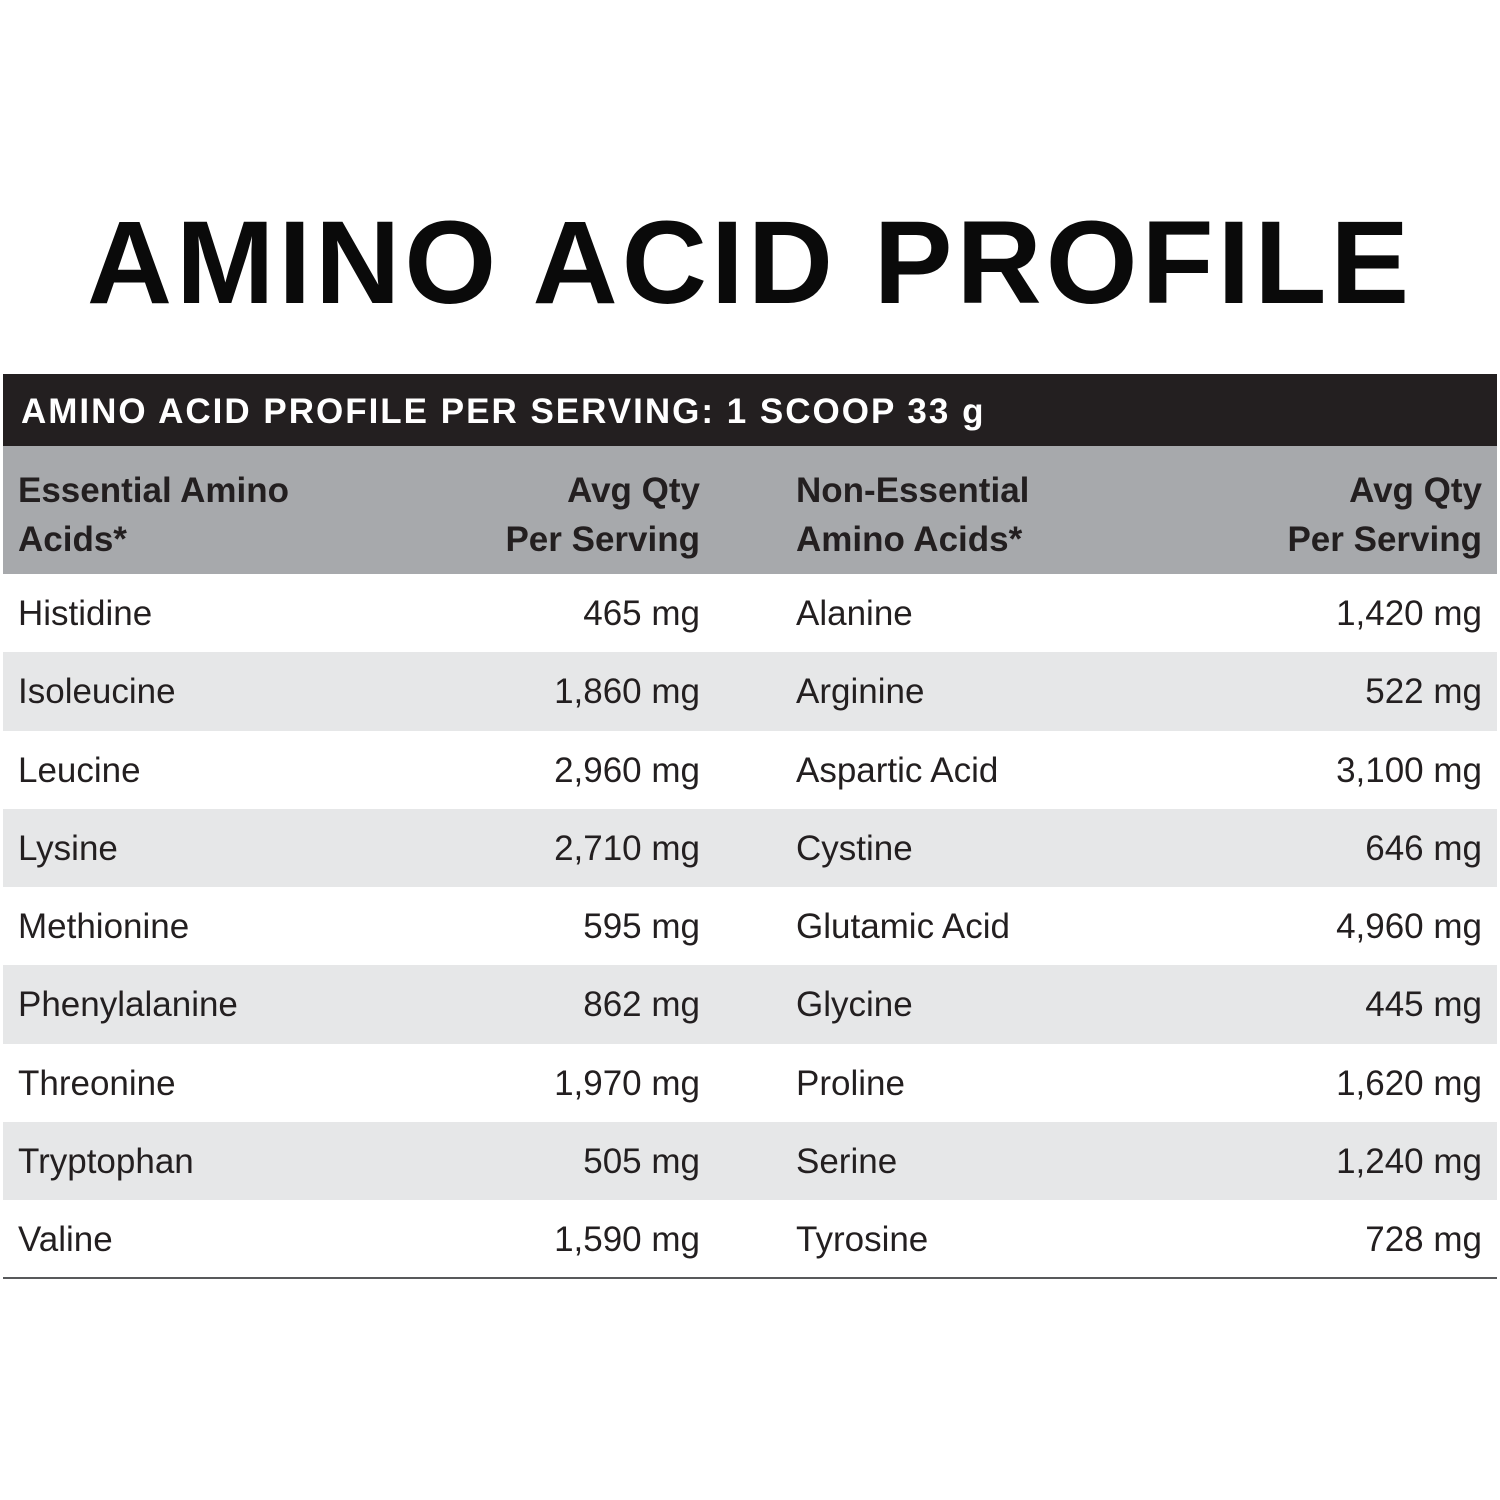 This screenshot has width=1500, height=1500. What do you see at coordinates (602, 539) in the screenshot?
I see `header-essential-qty-line2: Per Serving` at bounding box center [602, 539].